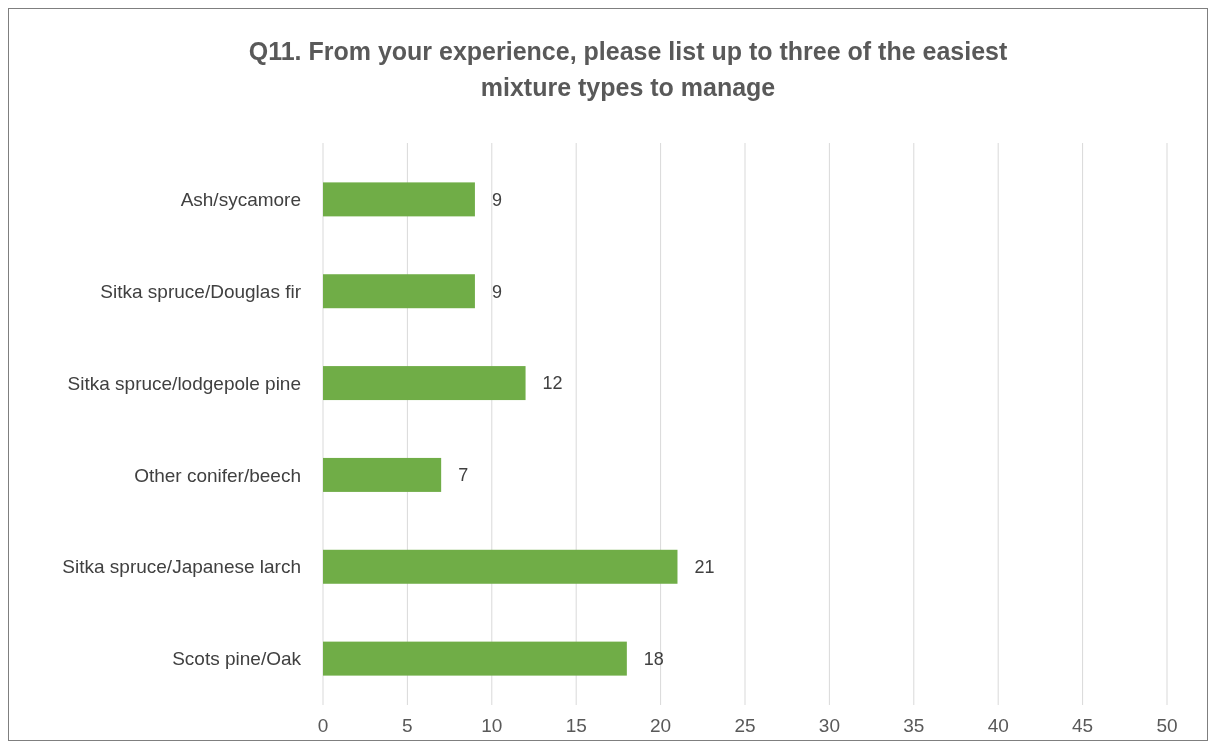 The height and width of the screenshot is (749, 1216). Describe the element at coordinates (407, 725) in the screenshot. I see `x-tick-label: 5` at that location.